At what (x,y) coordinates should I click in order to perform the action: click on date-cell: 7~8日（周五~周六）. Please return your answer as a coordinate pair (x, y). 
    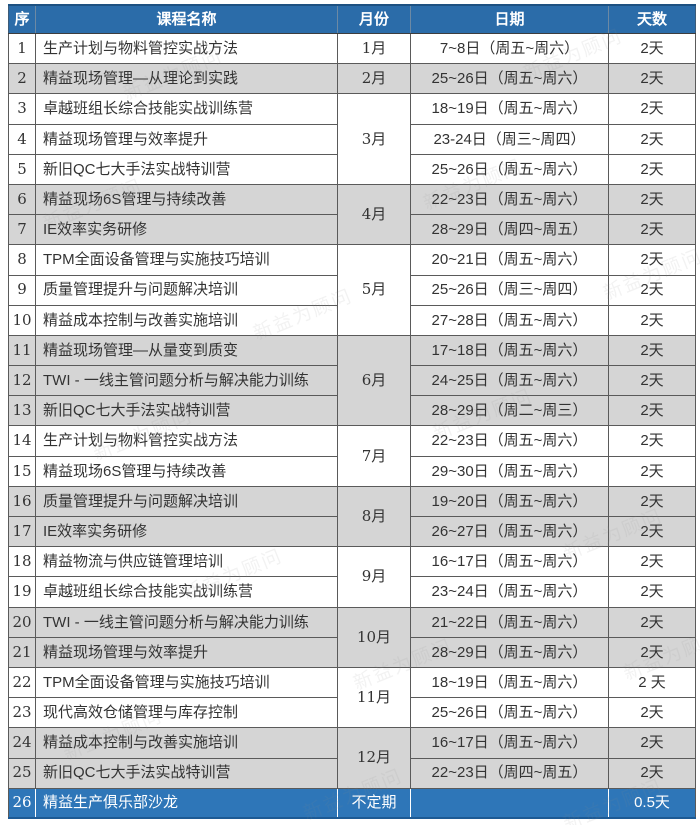
    Looking at the image, I should click on (509, 48).